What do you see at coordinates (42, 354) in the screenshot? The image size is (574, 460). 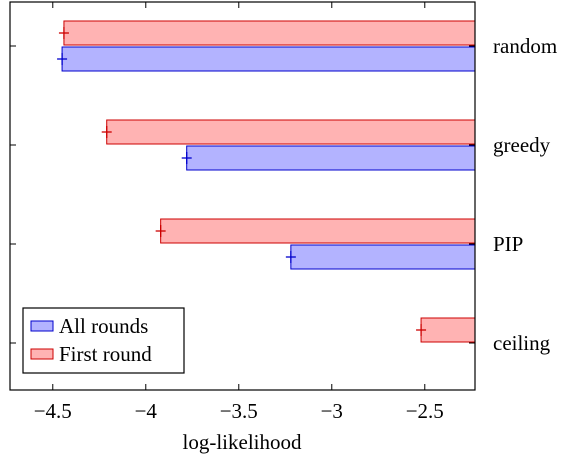 I see `legend-swatch-first-round` at bounding box center [42, 354].